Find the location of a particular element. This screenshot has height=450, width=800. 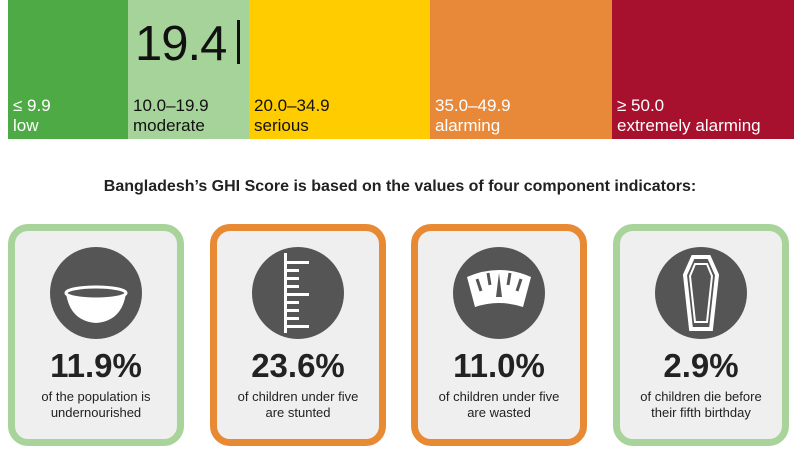

indicator-description: of children under five are stunted is located at coordinates (298, 405).